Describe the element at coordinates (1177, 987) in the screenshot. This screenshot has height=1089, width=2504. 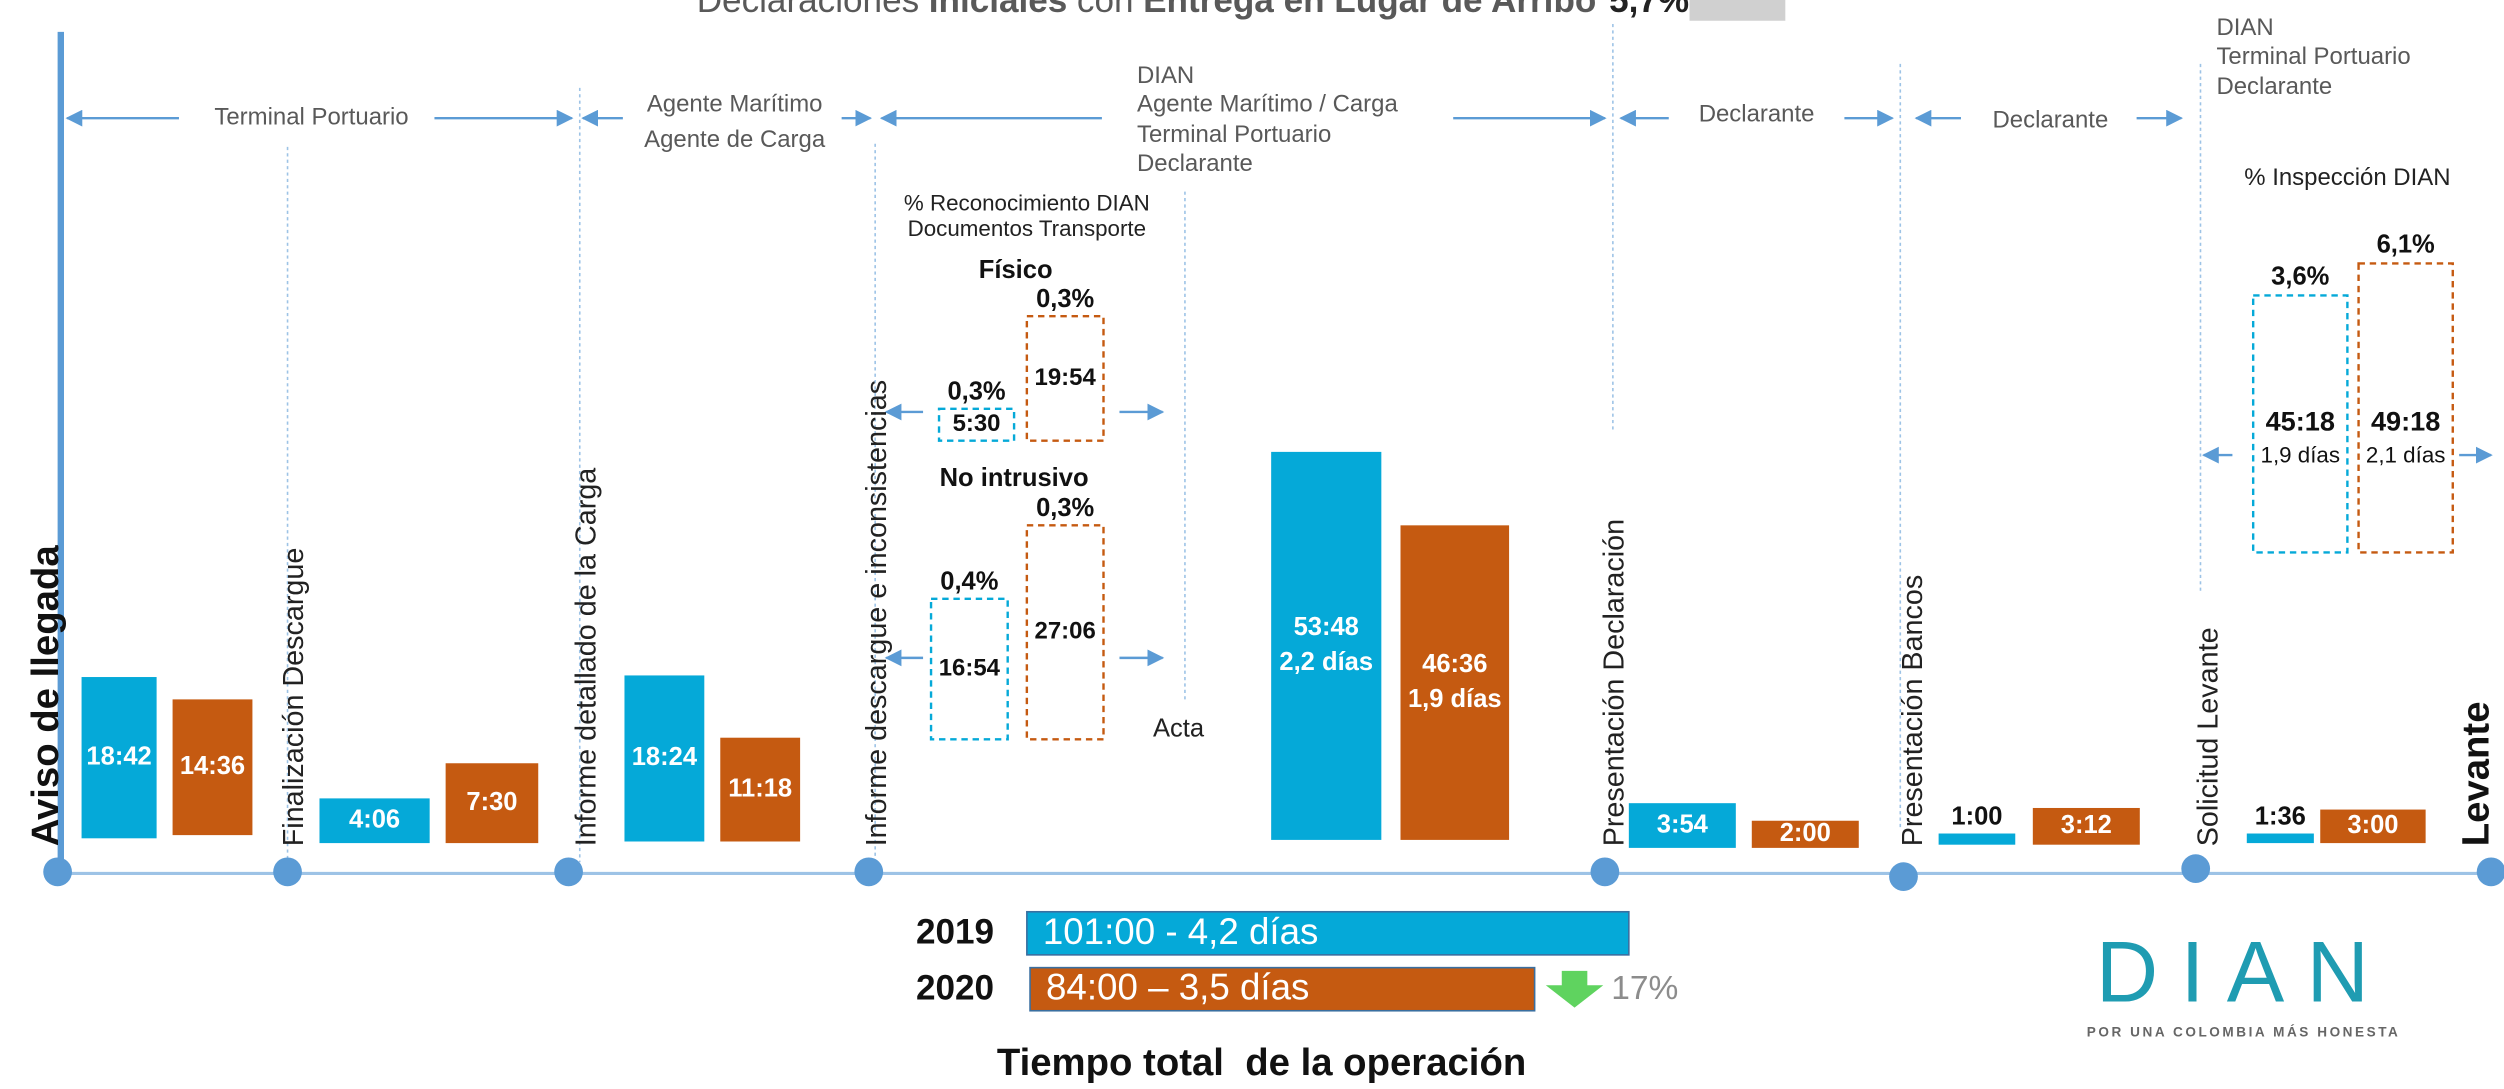
I see `total-label: 84:00 – 3,5 días` at that location.